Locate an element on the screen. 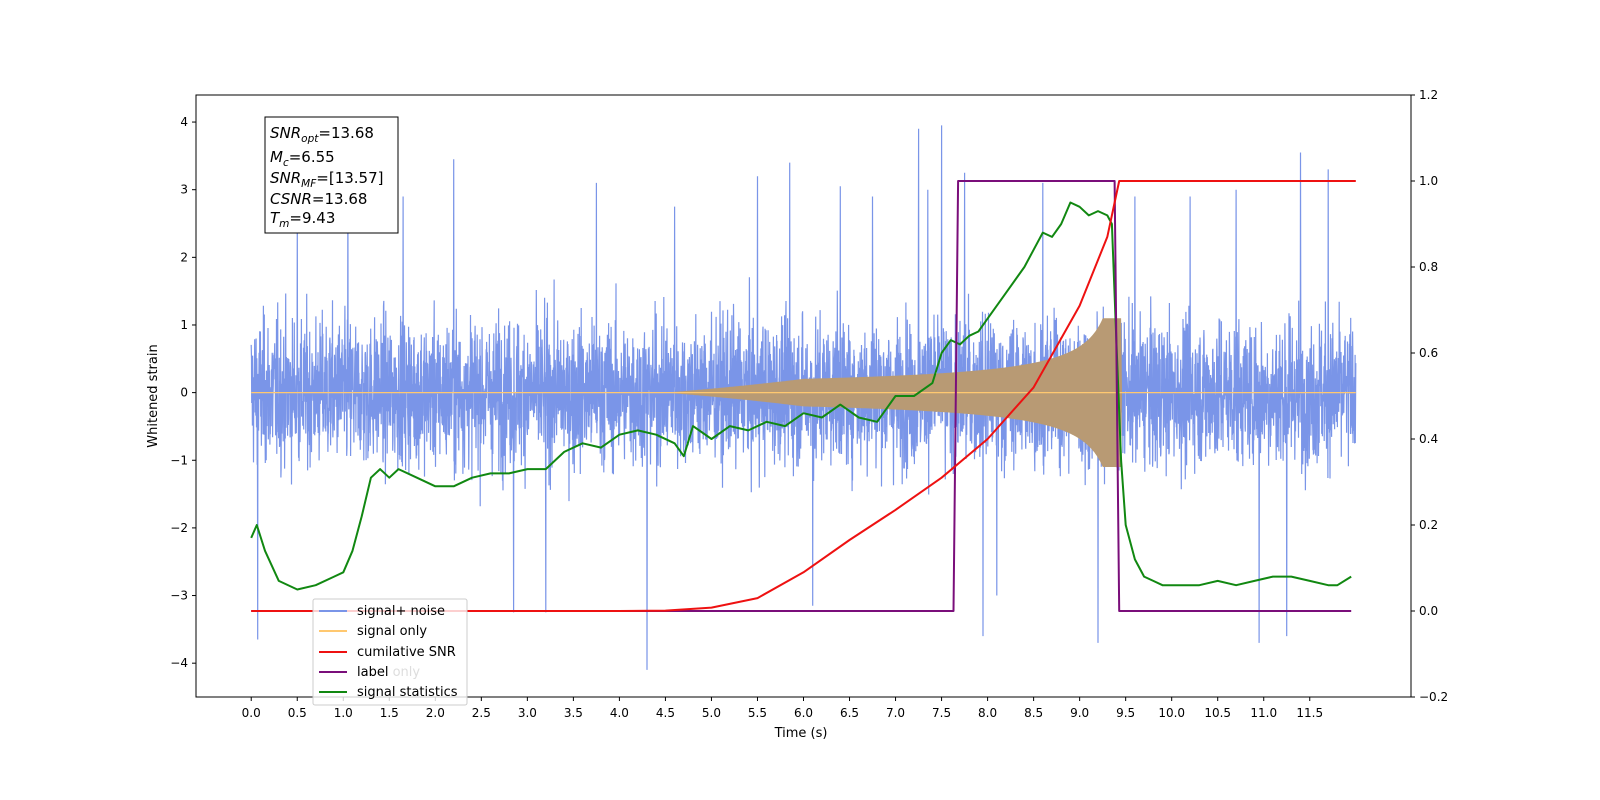 This screenshot has width=1600, height=800. annotation-snr-mf-value: =[13.57] is located at coordinates (349, 178).